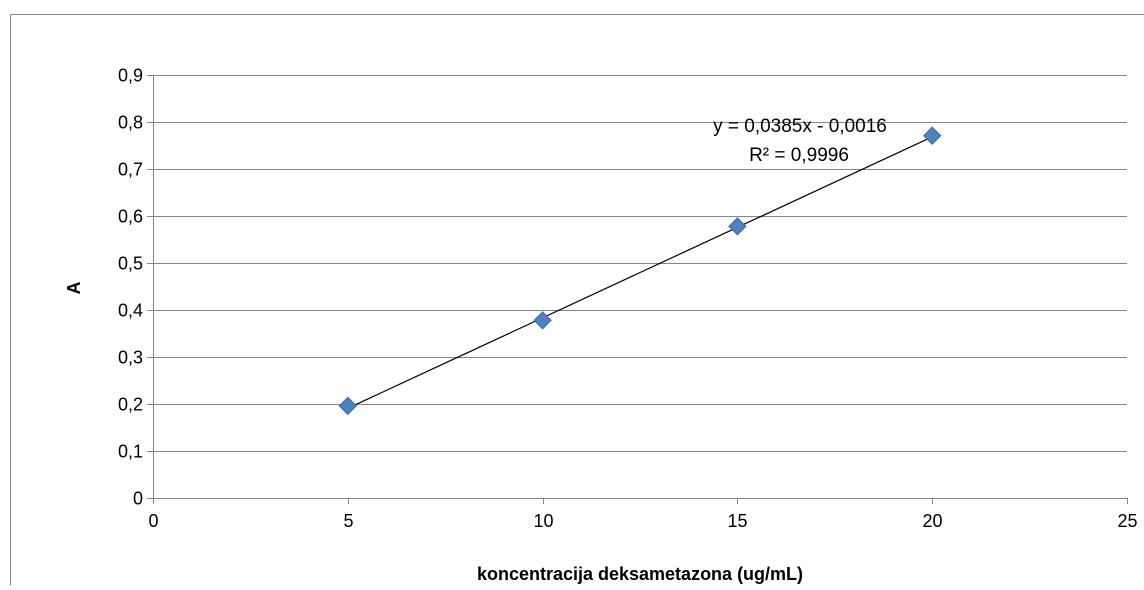  Describe the element at coordinates (800, 126) in the screenshot. I see `trendline-equation: y = 0,0385x - 0,0016` at that location.